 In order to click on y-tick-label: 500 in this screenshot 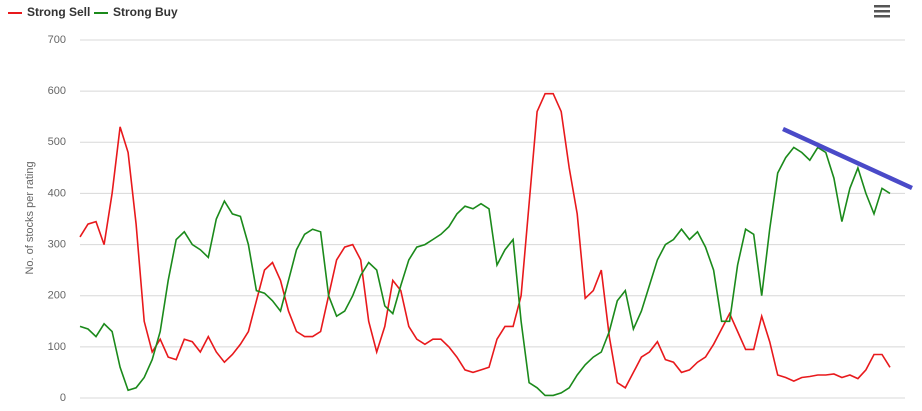, I will do `click(57, 142)`.